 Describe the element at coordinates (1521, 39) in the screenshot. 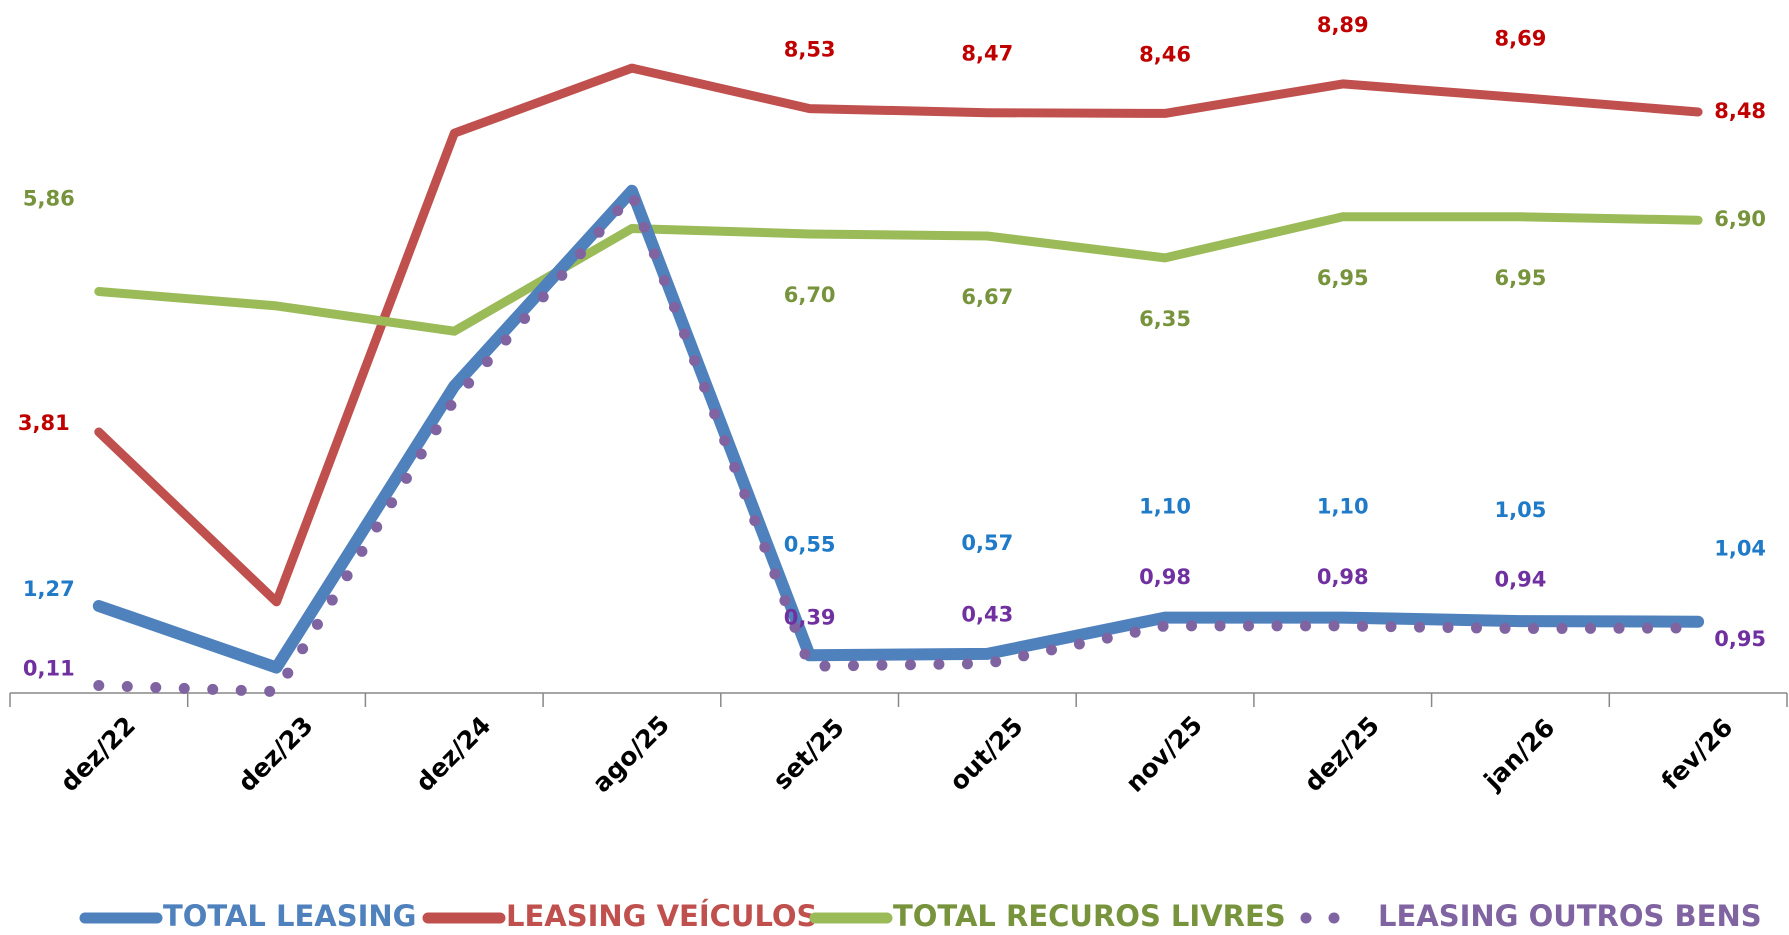

I see `data-label: 8,69` at that location.